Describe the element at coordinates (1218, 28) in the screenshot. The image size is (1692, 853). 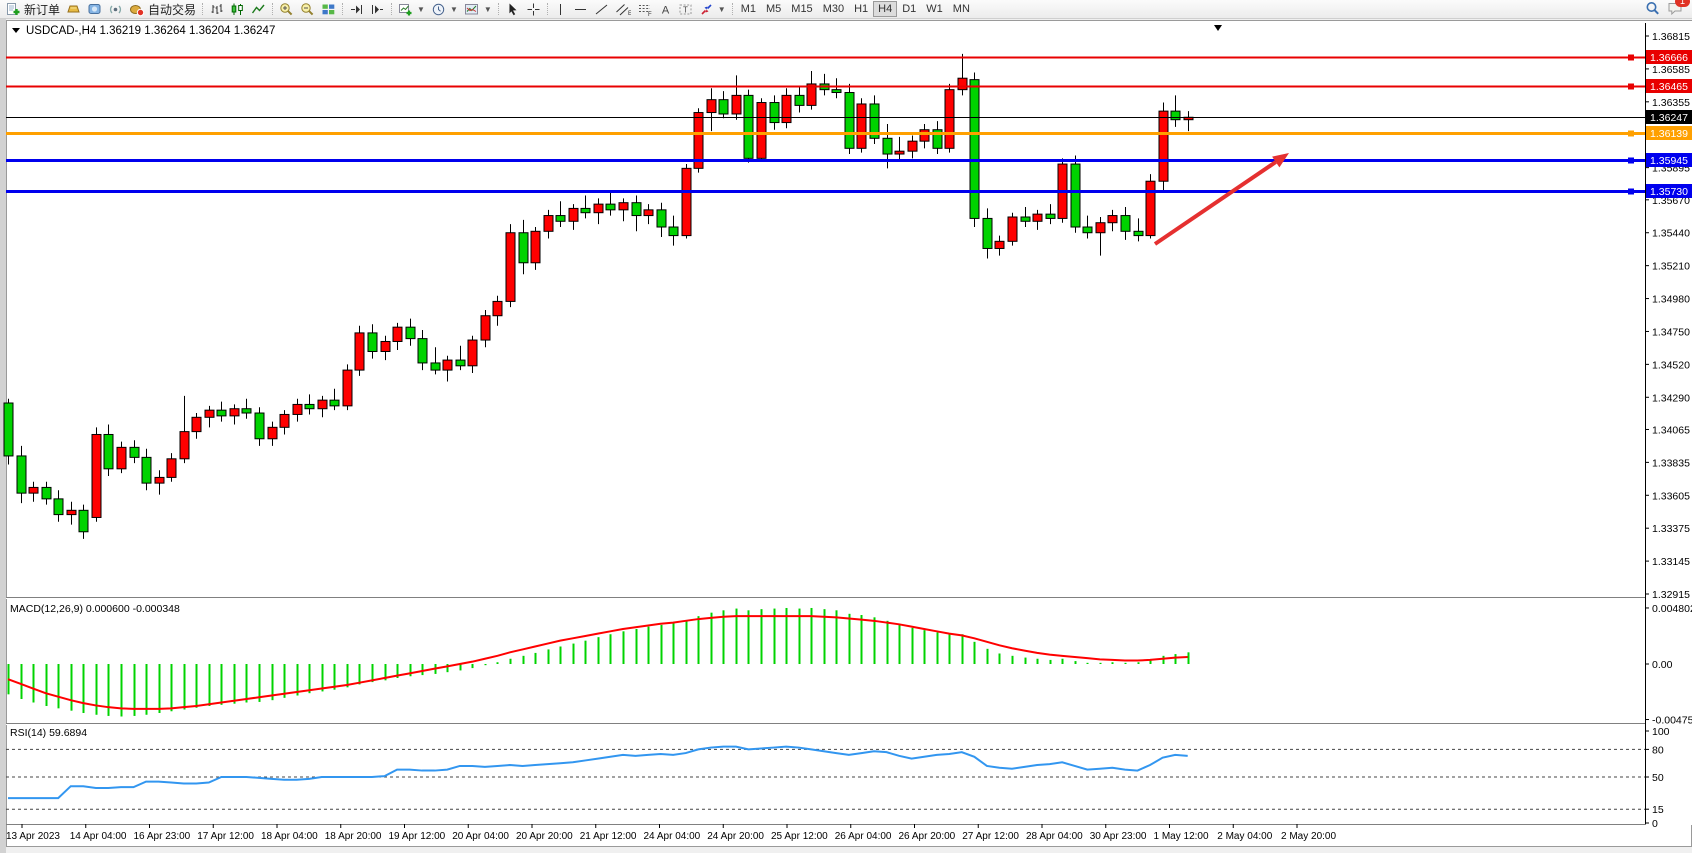
I see `chart-shift-marker` at that location.